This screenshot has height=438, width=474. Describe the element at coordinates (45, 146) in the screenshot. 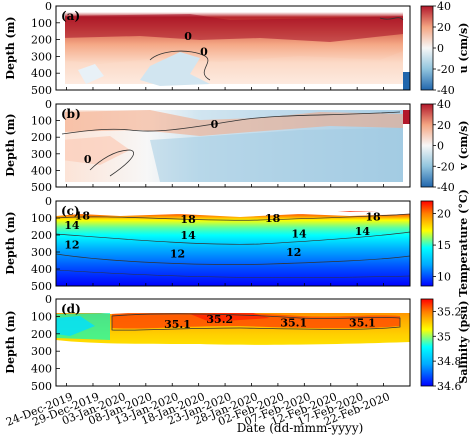

I see `panel-b-yaxis: 0 100 200 300 400 500` at that location.